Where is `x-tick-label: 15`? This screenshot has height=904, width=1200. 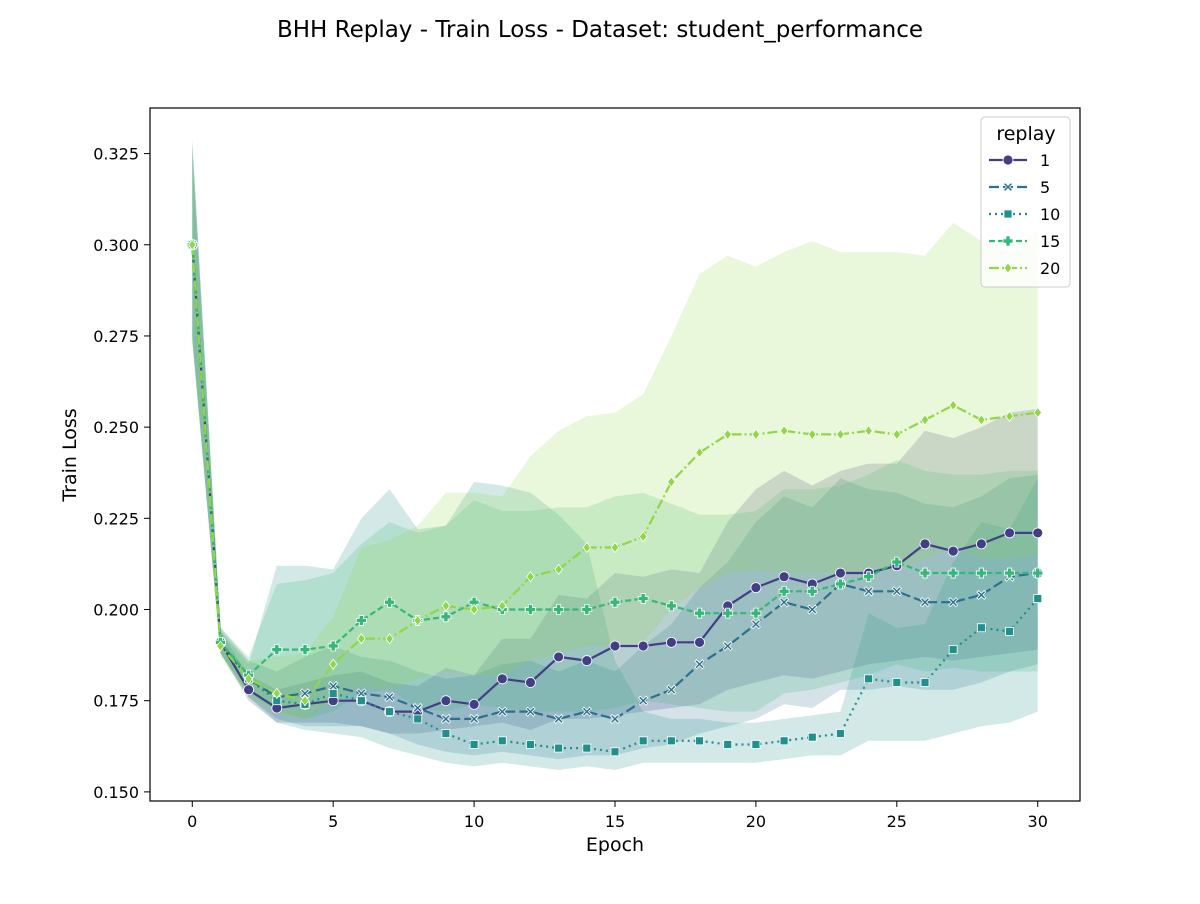
x-tick-label: 15 is located at coordinates (615, 821).